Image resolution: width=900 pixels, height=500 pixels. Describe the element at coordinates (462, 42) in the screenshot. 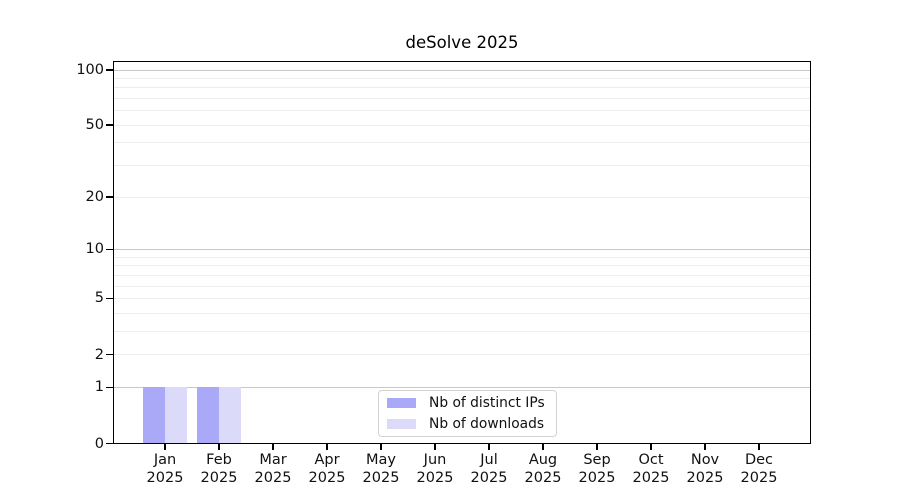

I see `chart-title: deSolve 2025` at that location.